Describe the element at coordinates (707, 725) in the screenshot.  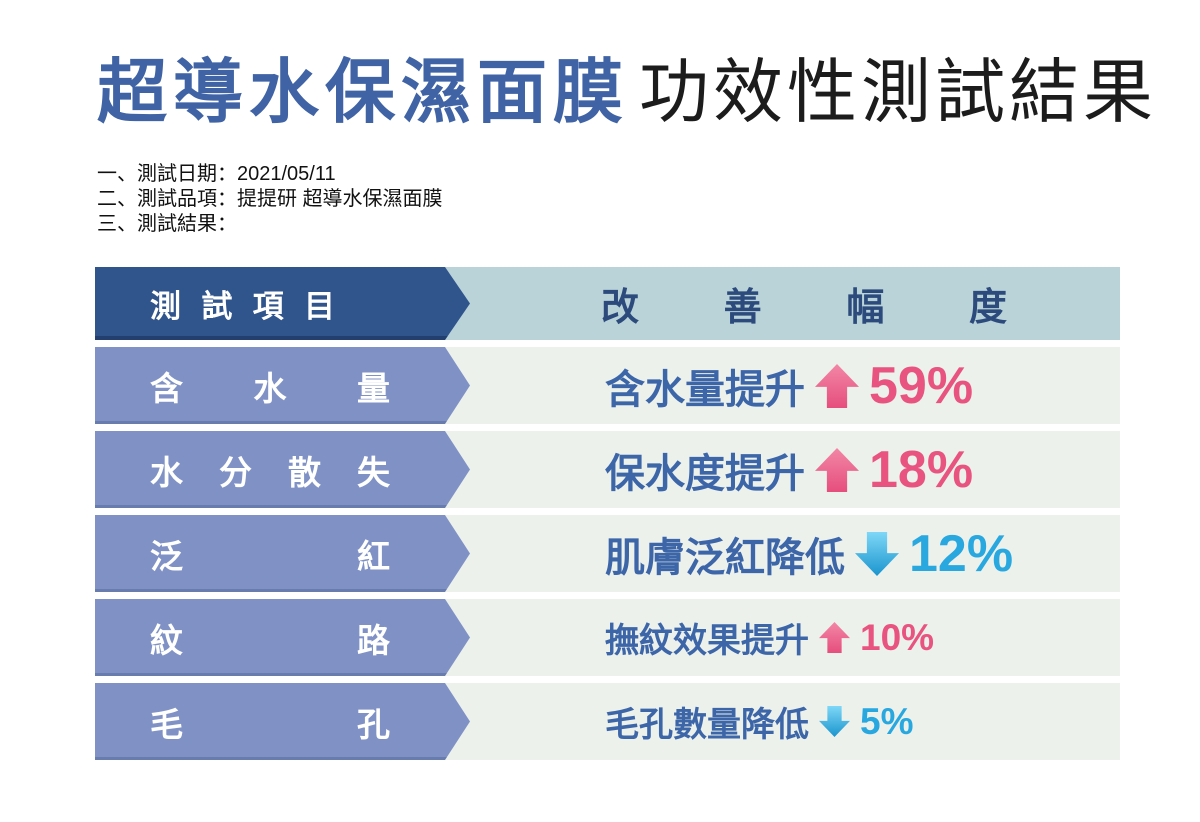
I see `row-result-text: 毛孔數量降低` at that location.